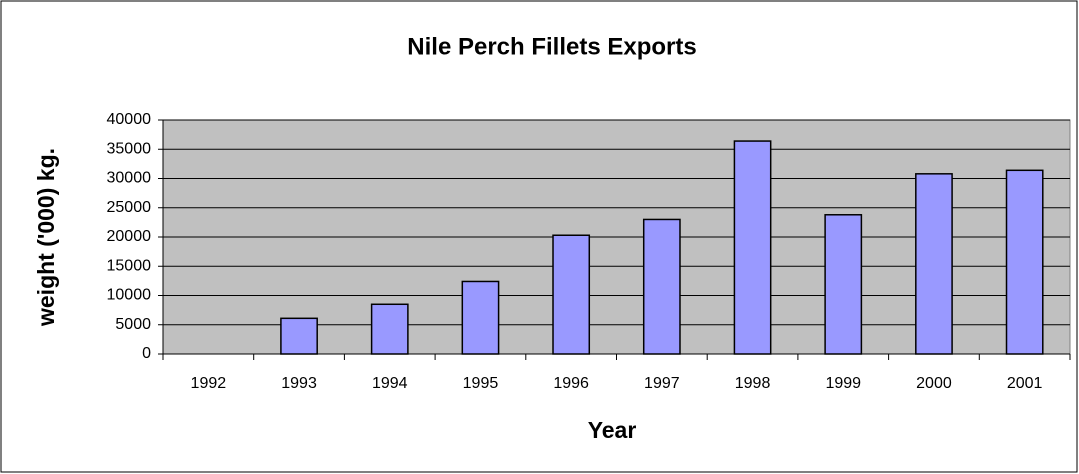  I want to click on x-tick-label: 2000, so click(934, 383).